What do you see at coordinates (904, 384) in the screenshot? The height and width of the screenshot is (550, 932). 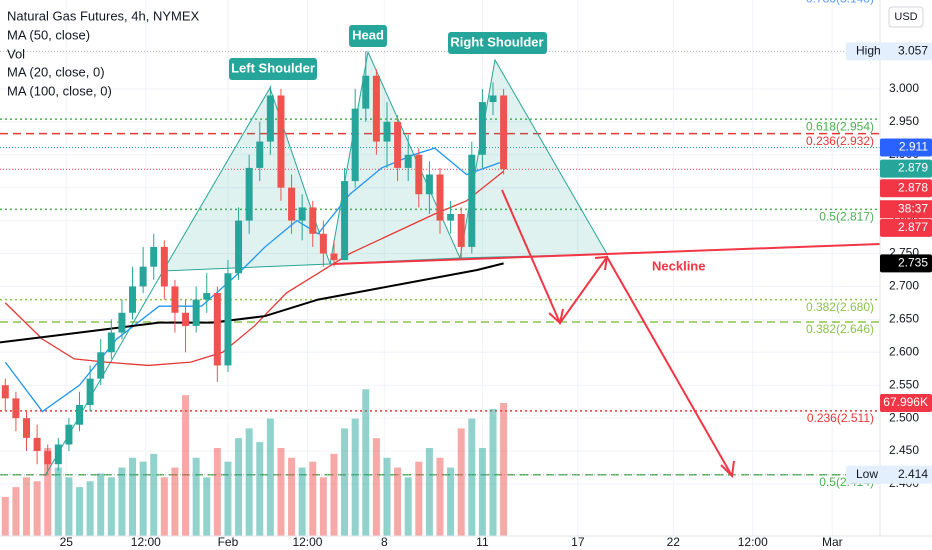 I see `y-tick-label: 2.550` at bounding box center [904, 384].